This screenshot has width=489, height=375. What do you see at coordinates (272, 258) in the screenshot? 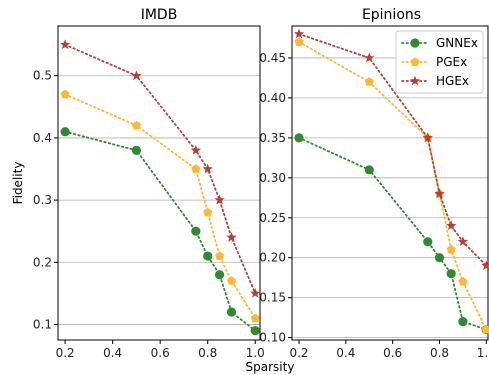
I see `y-tick-label: 0.20` at bounding box center [272, 258].